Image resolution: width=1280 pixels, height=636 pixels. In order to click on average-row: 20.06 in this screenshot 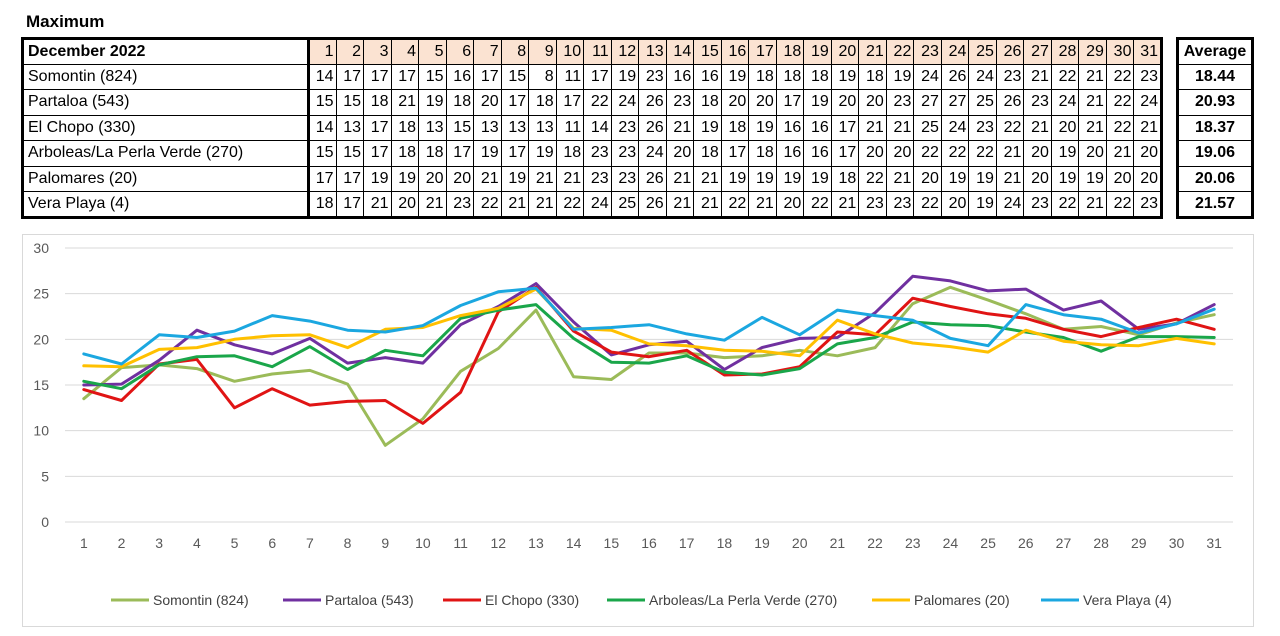, I will do `click(1215, 178)`.